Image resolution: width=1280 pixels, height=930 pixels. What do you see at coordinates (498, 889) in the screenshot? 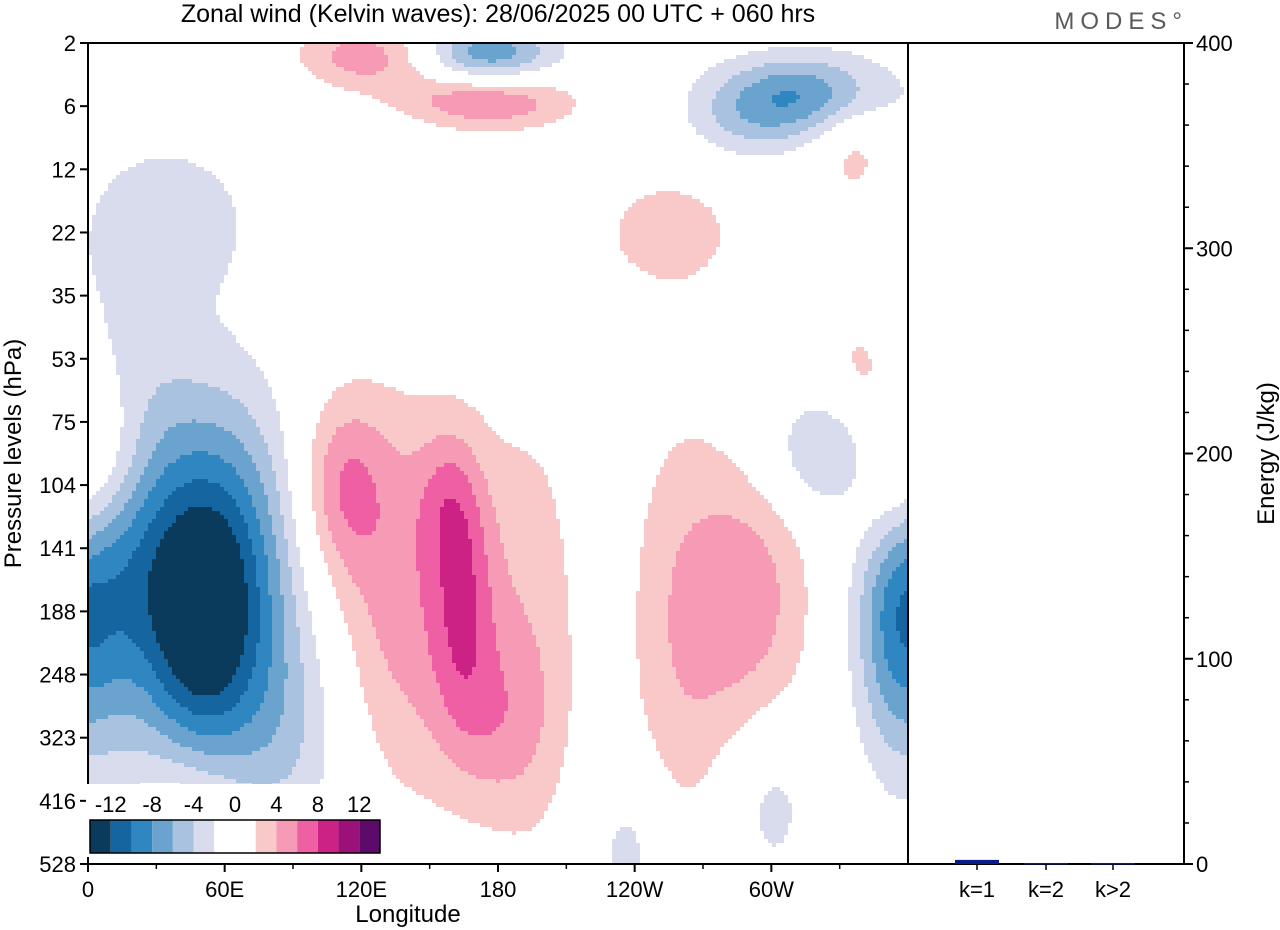
I see `x-tick-label: 180` at bounding box center [498, 889].